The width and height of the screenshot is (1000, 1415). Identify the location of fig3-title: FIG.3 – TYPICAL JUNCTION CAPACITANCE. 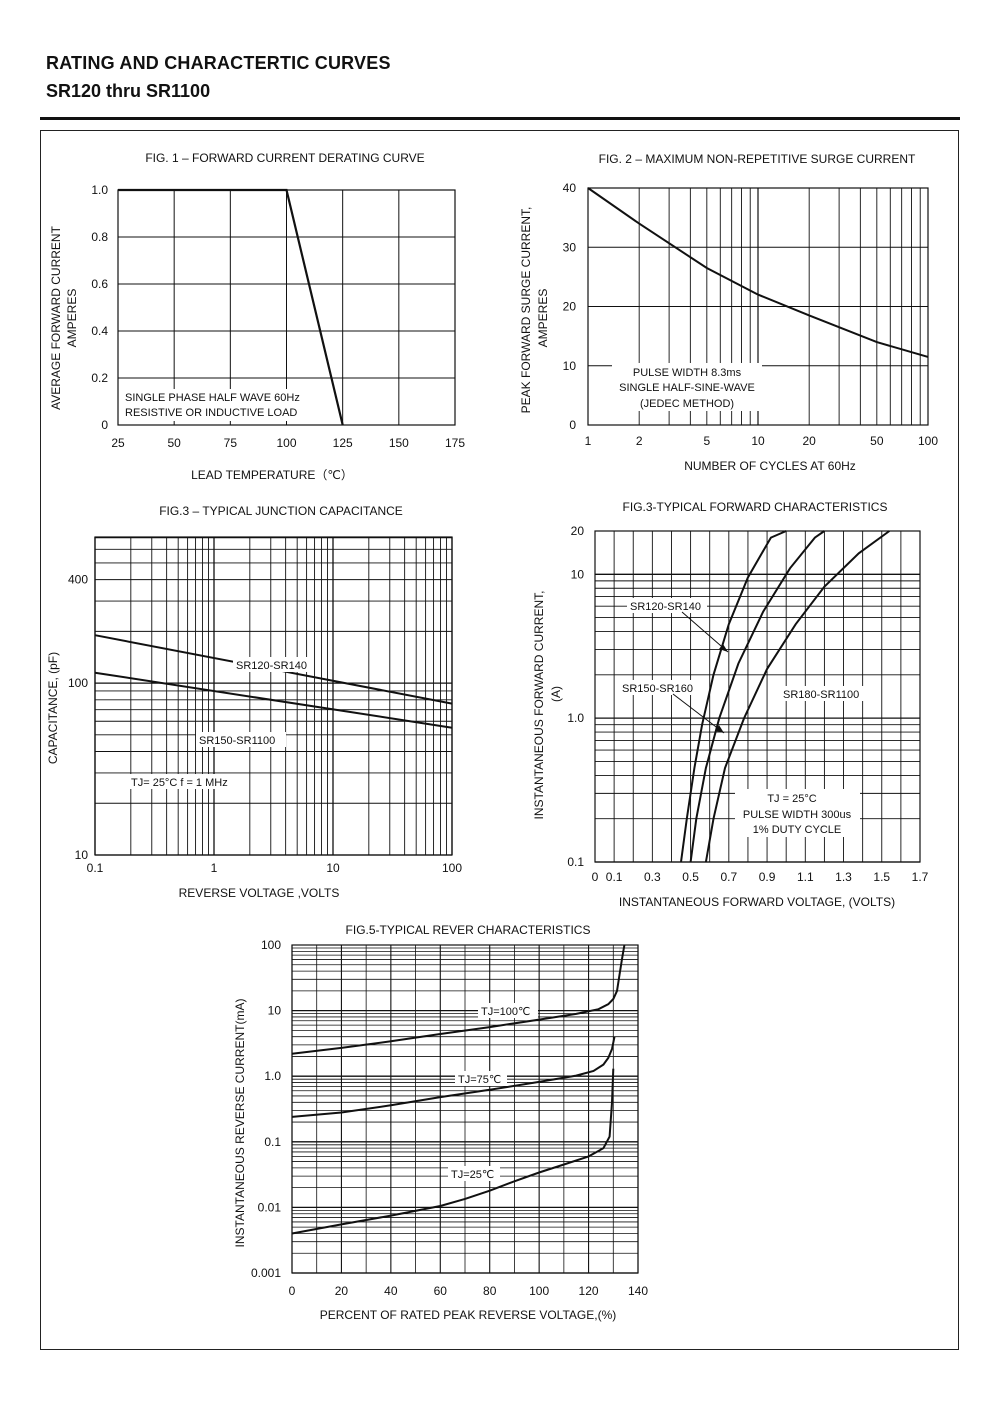
(281, 511).